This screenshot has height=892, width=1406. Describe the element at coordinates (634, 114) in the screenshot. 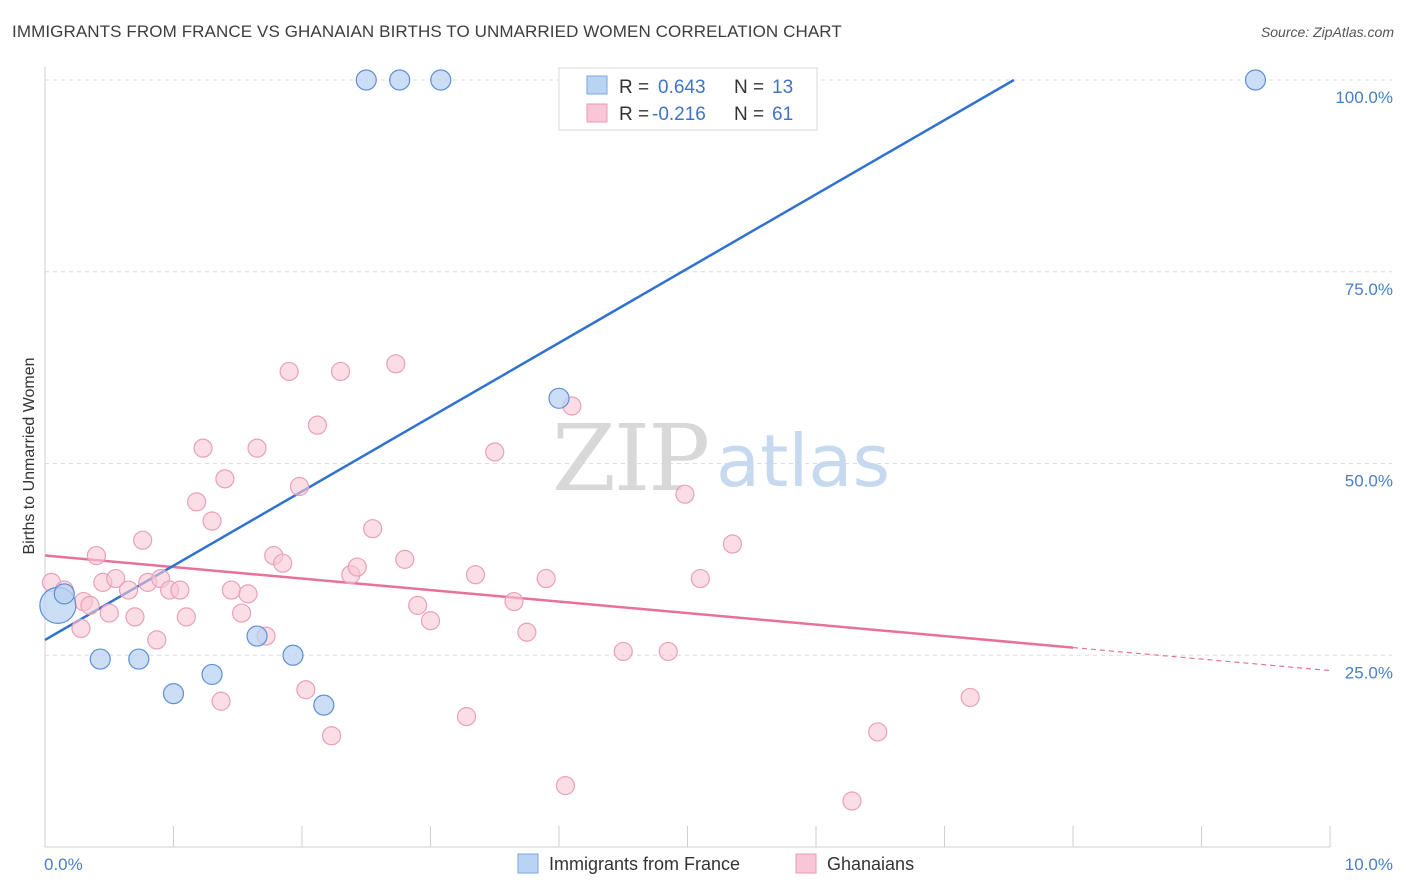

I see `ghana-r-label: R =` at that location.